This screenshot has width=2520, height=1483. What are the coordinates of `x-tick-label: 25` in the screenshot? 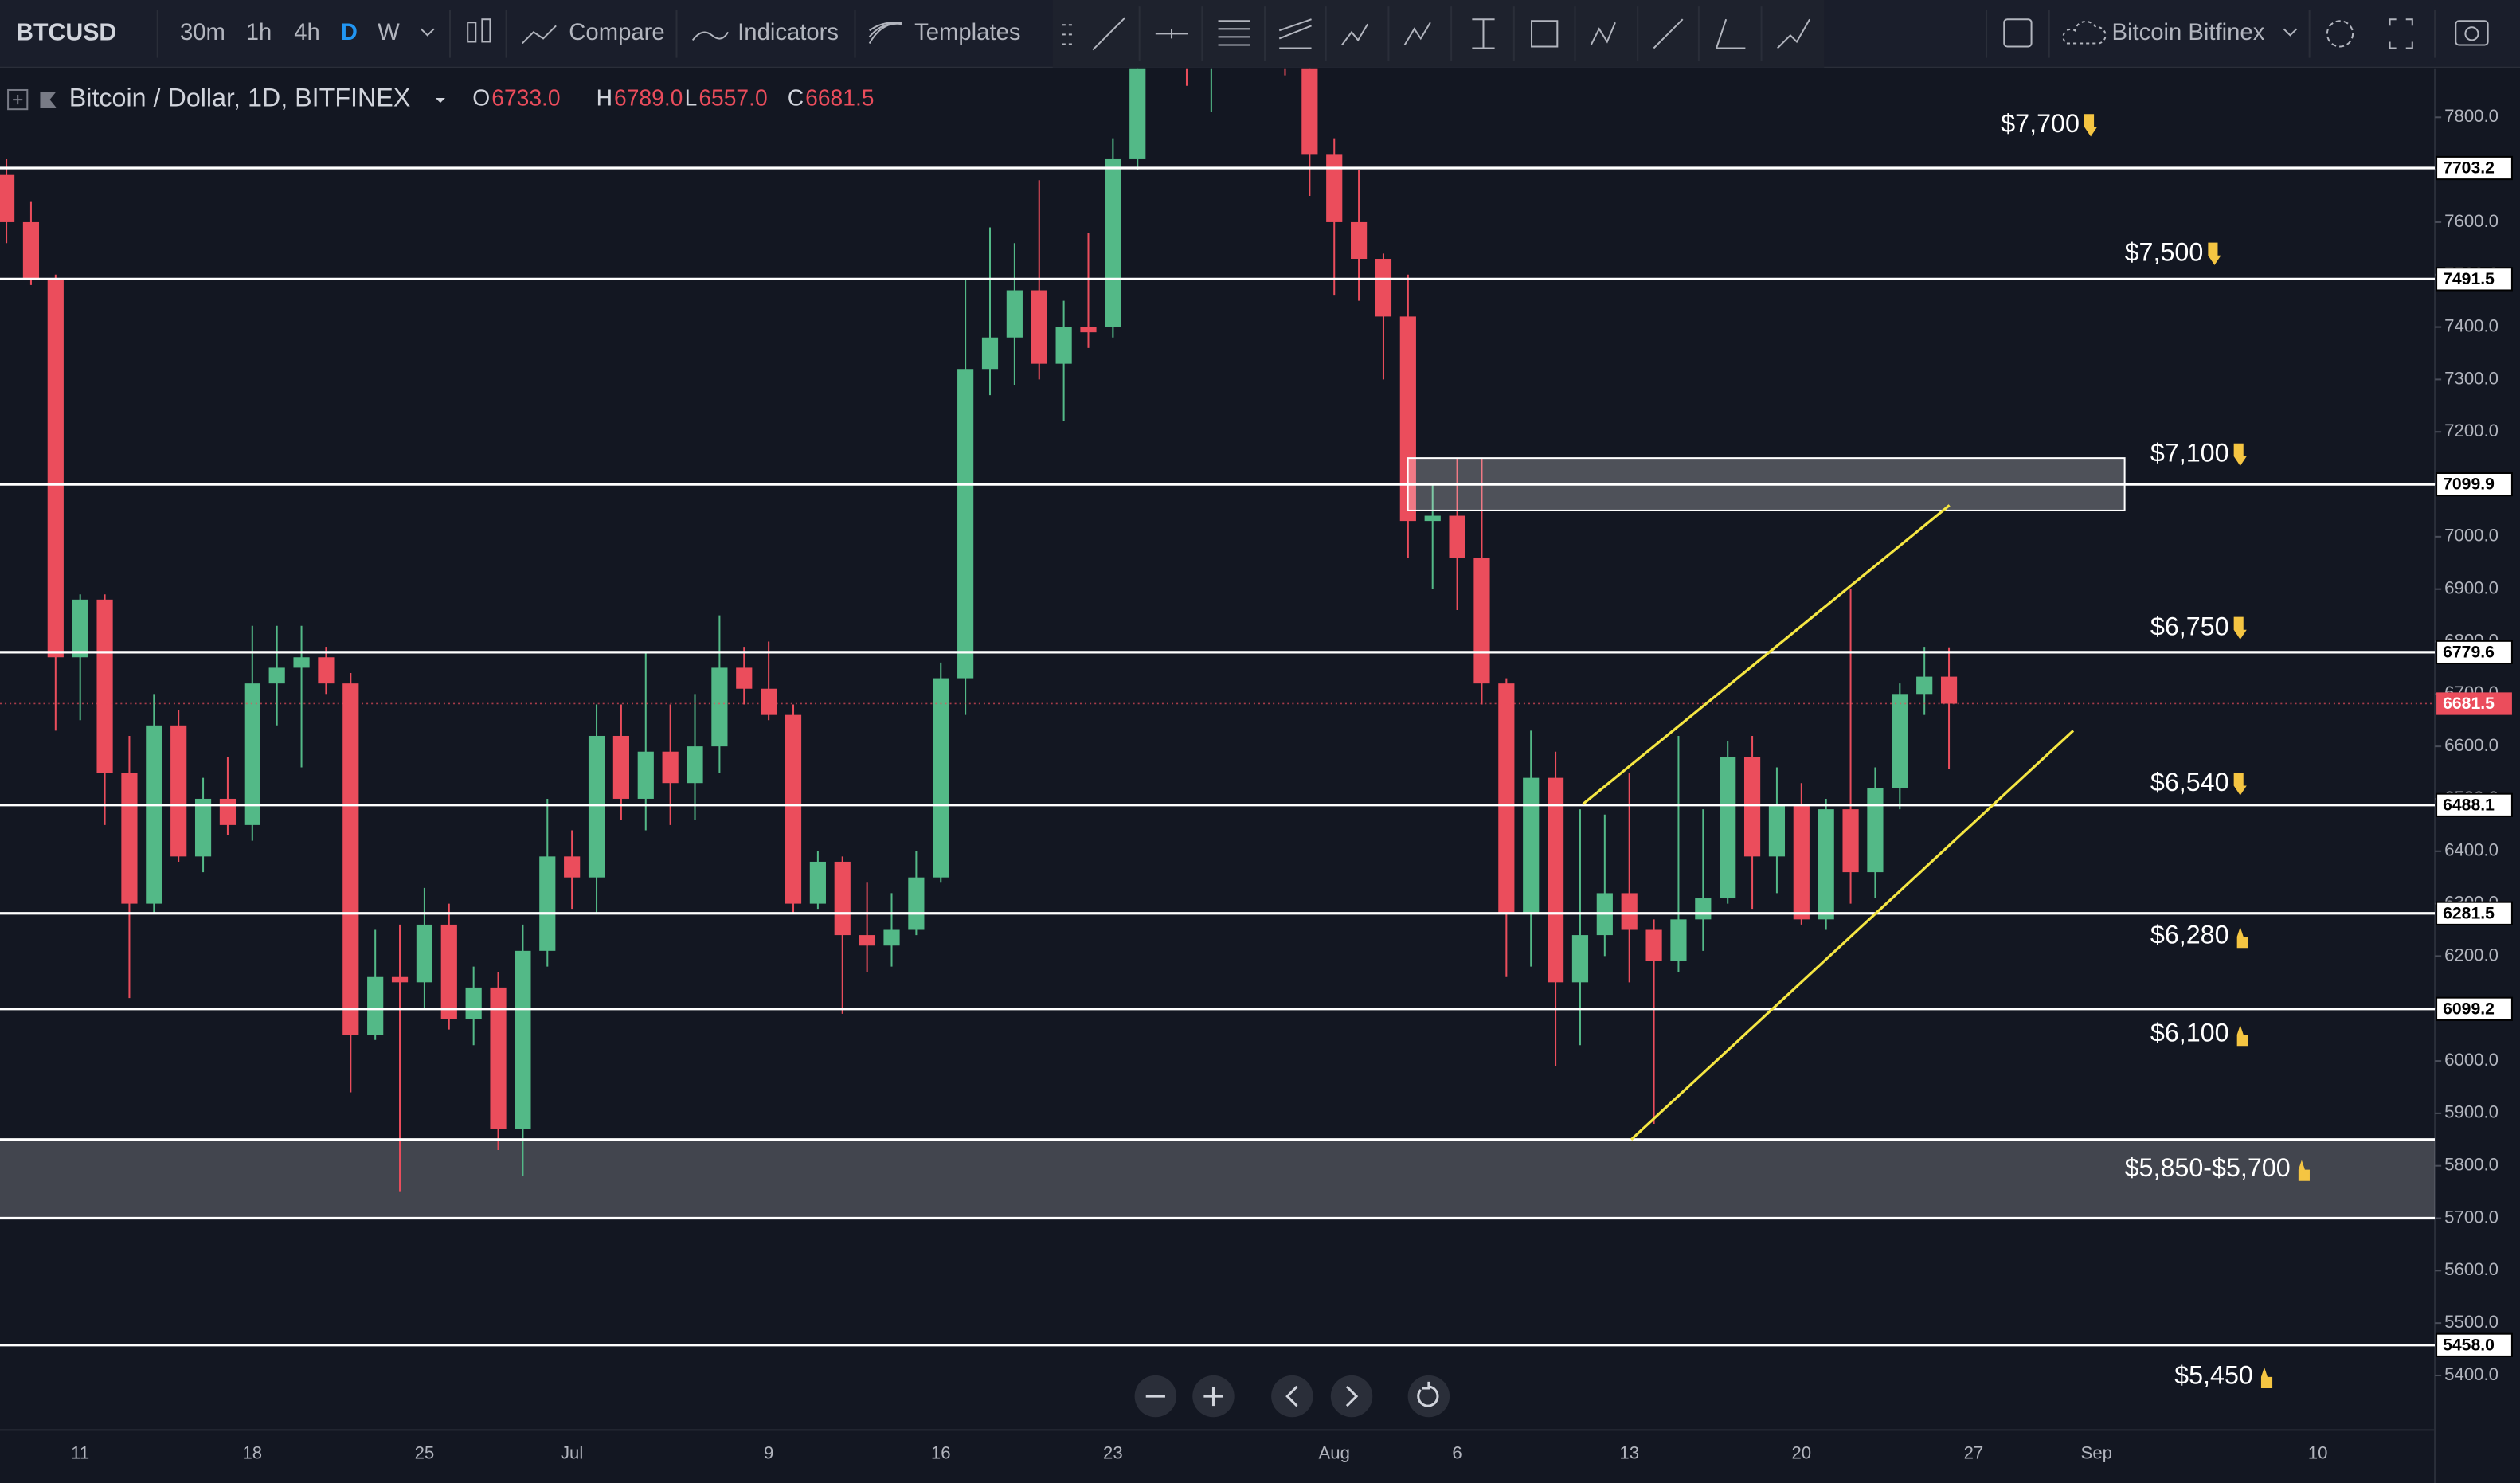 It's located at (425, 1453).